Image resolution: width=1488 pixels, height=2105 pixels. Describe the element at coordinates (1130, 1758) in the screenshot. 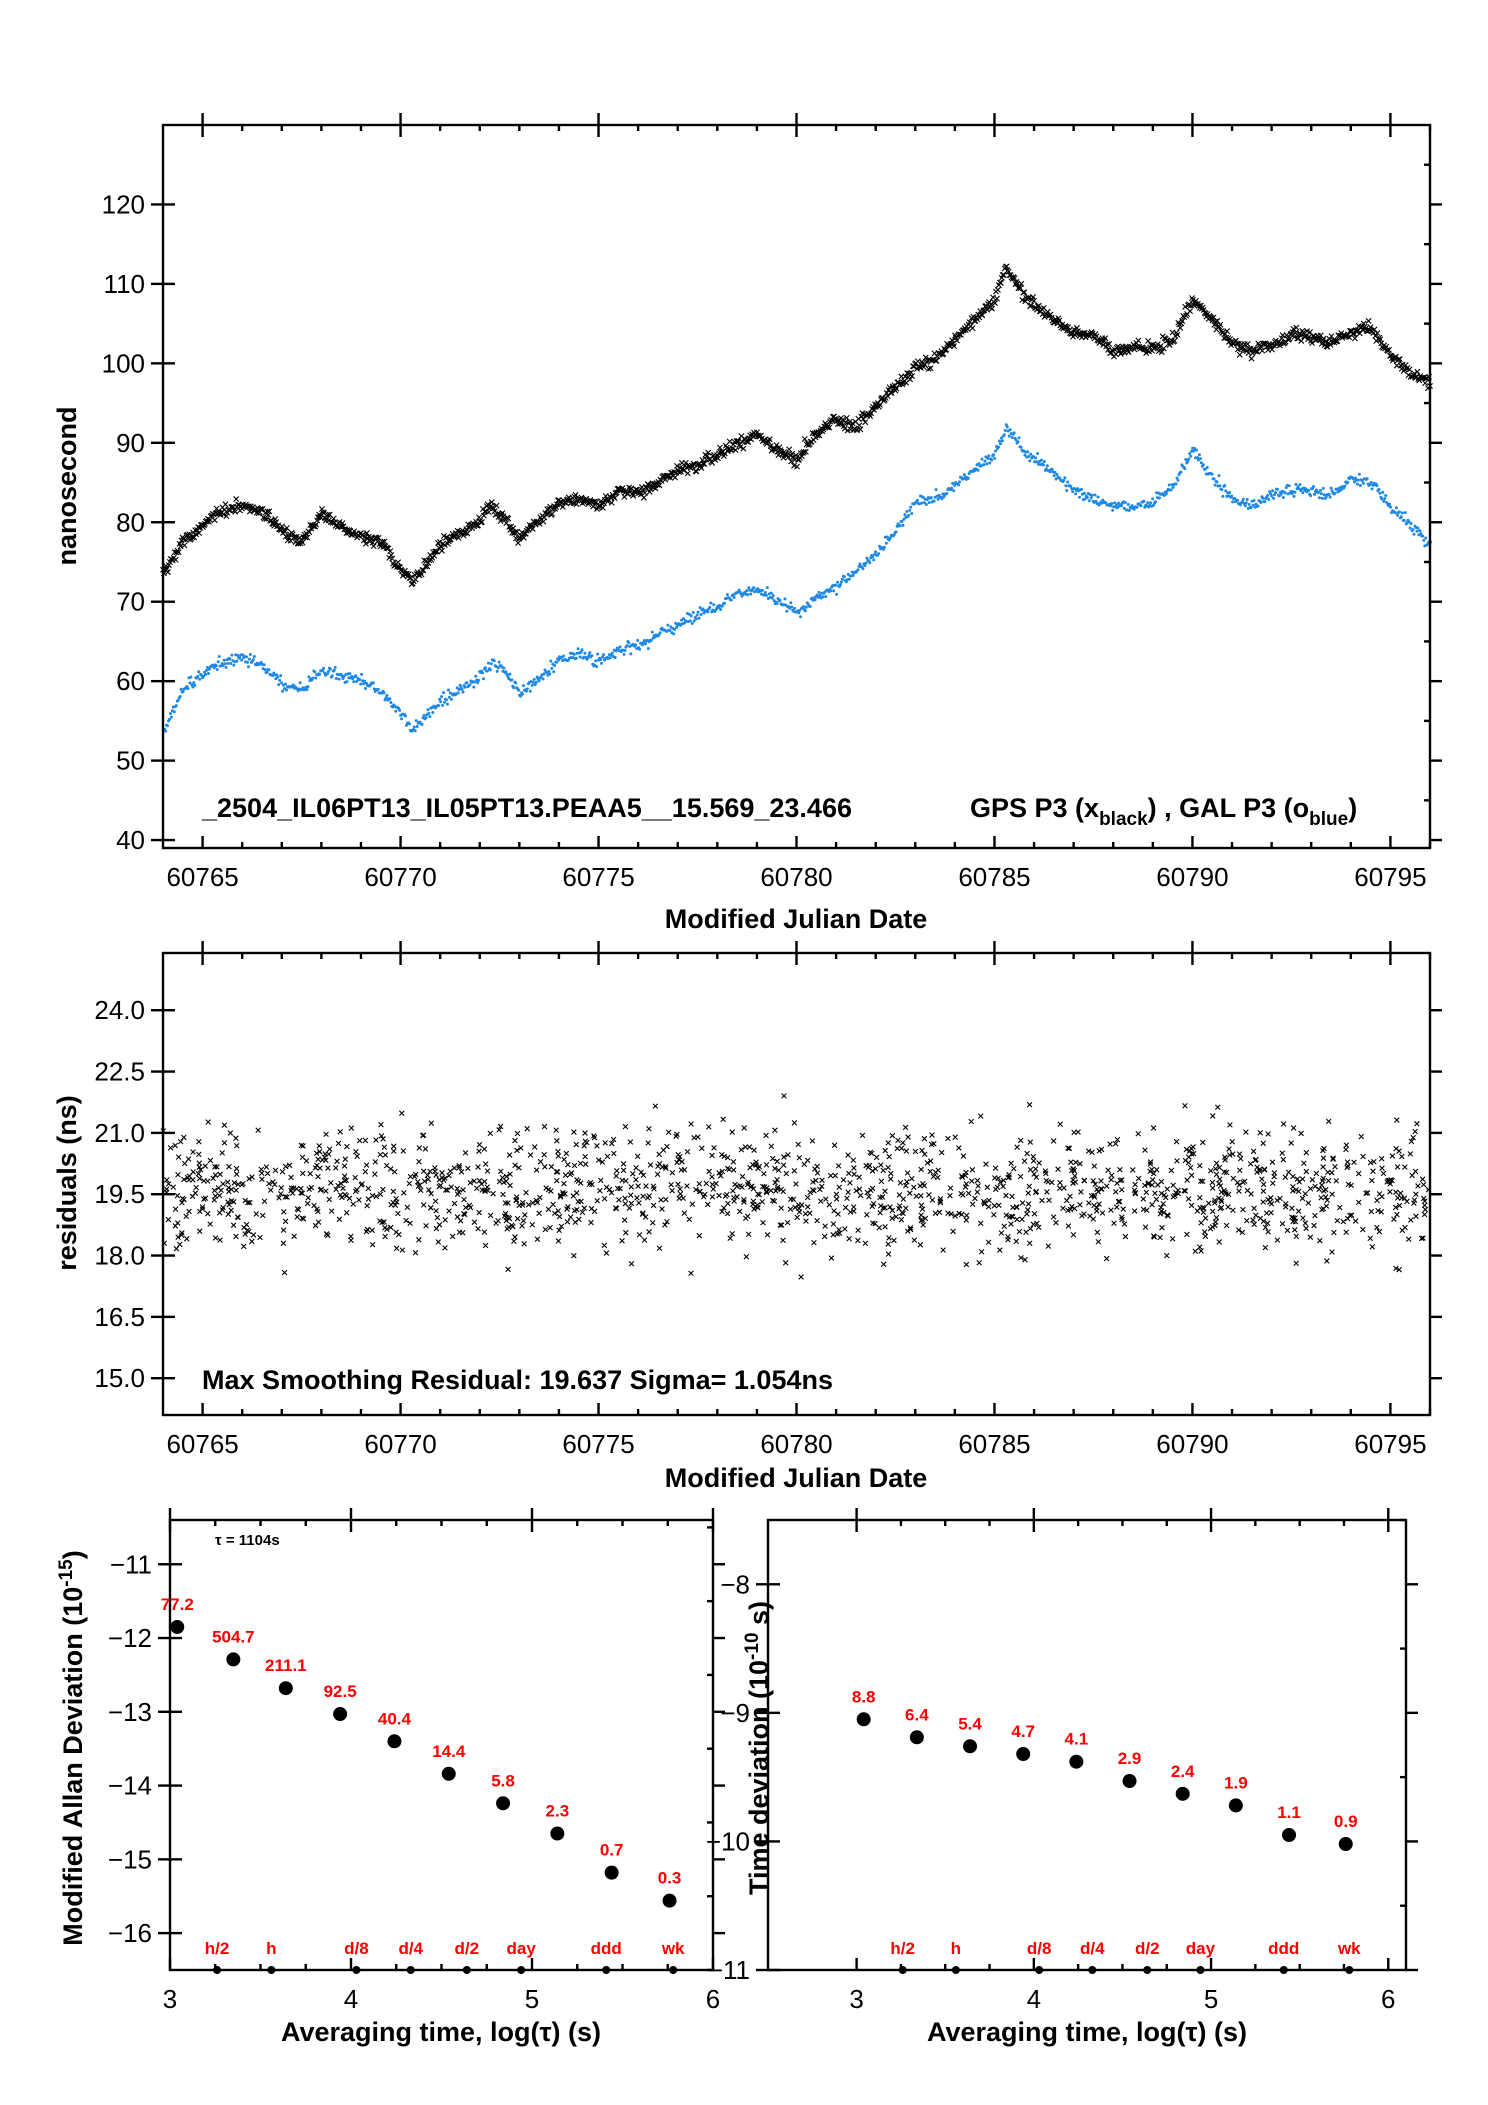

I see `point-label: 2.9` at that location.